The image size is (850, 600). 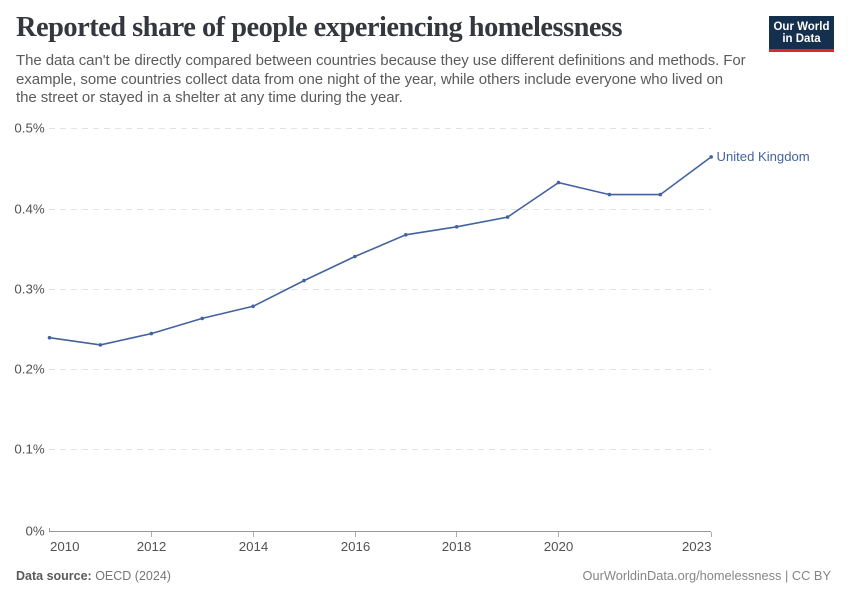 What do you see at coordinates (29, 208) in the screenshot?
I see `svg-text: 0.4%` at bounding box center [29, 208].